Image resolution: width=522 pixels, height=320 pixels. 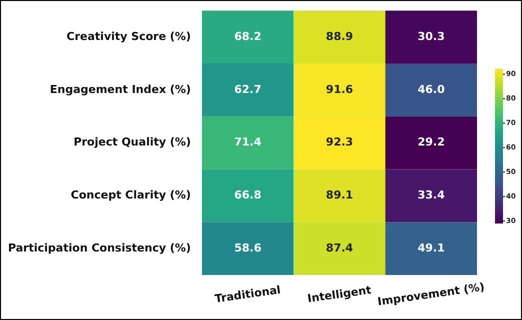 What do you see at coordinates (248, 195) in the screenshot?
I see `data-label: 66.8` at bounding box center [248, 195].